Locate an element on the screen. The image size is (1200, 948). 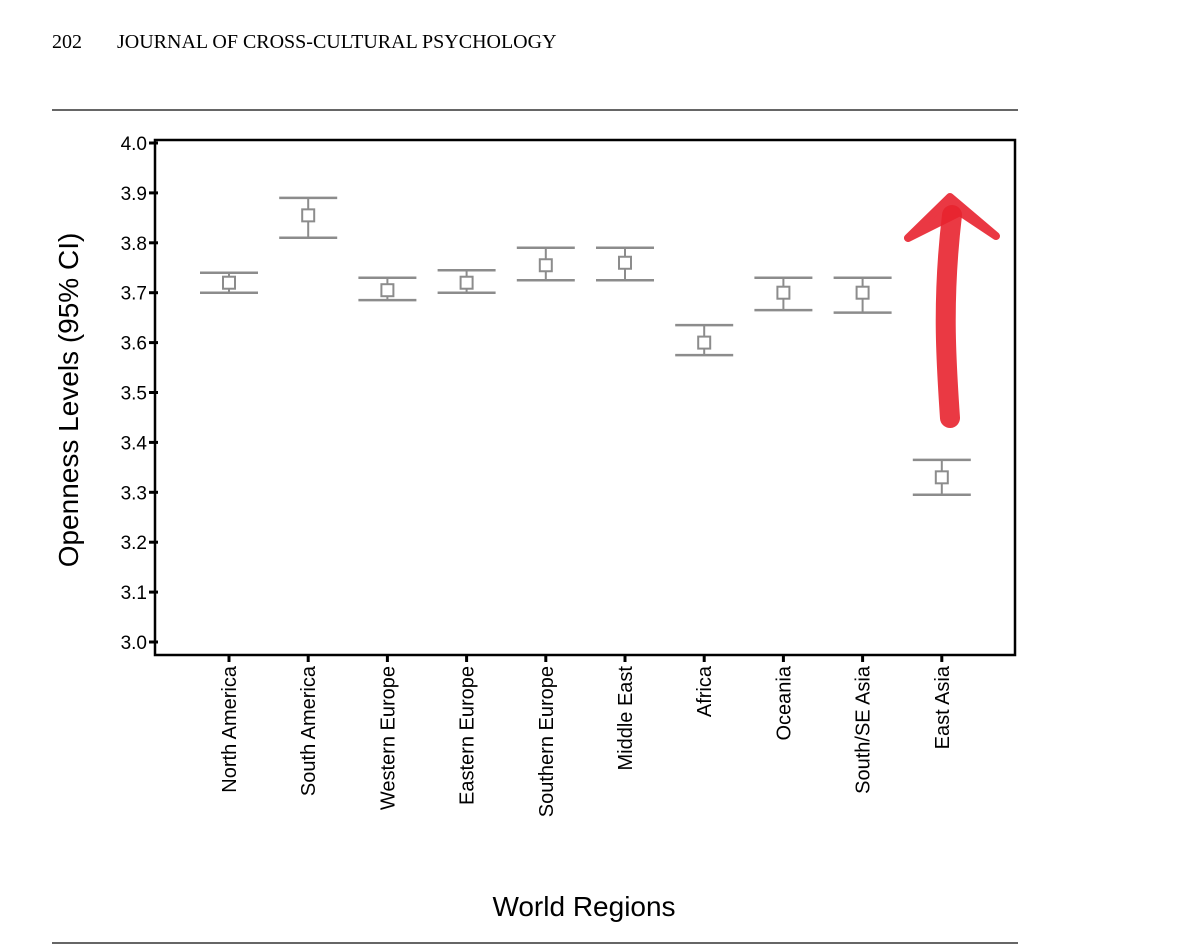
annotation-arrow is located at coordinates (952, 310).